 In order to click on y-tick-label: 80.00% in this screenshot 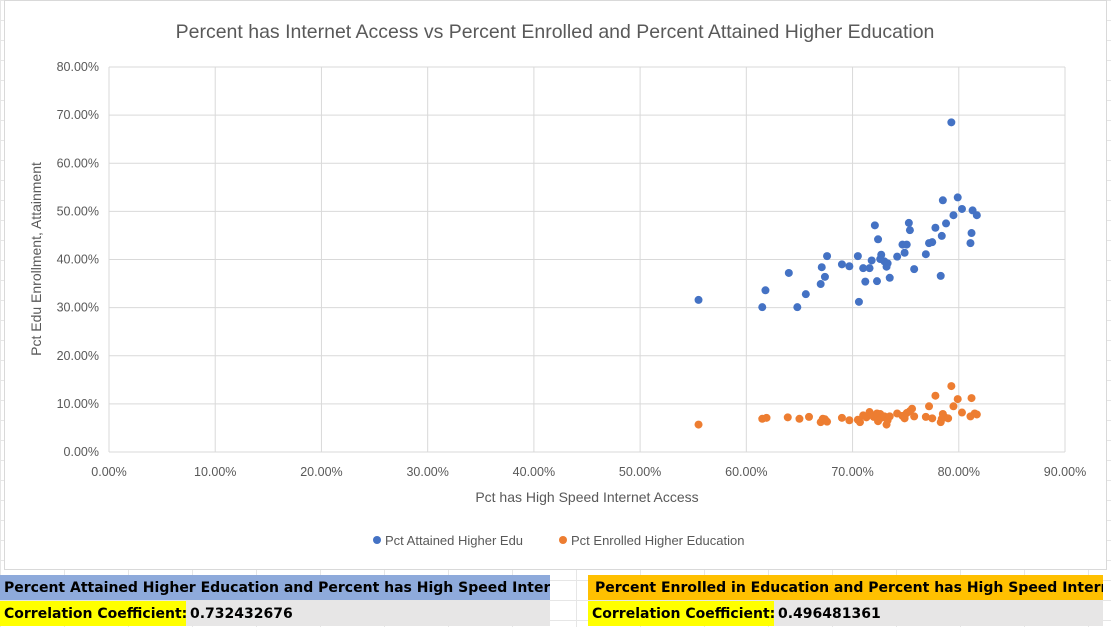, I will do `click(78, 67)`.